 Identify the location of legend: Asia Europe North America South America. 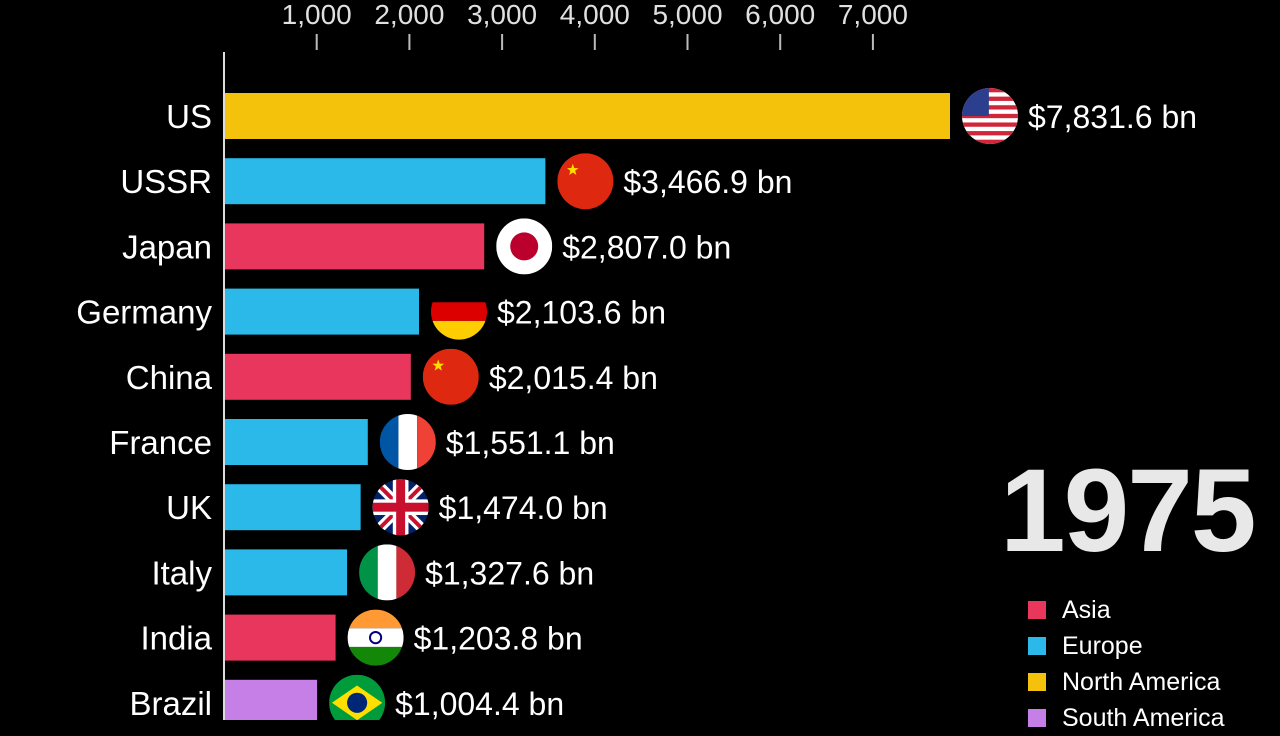
(1126, 664).